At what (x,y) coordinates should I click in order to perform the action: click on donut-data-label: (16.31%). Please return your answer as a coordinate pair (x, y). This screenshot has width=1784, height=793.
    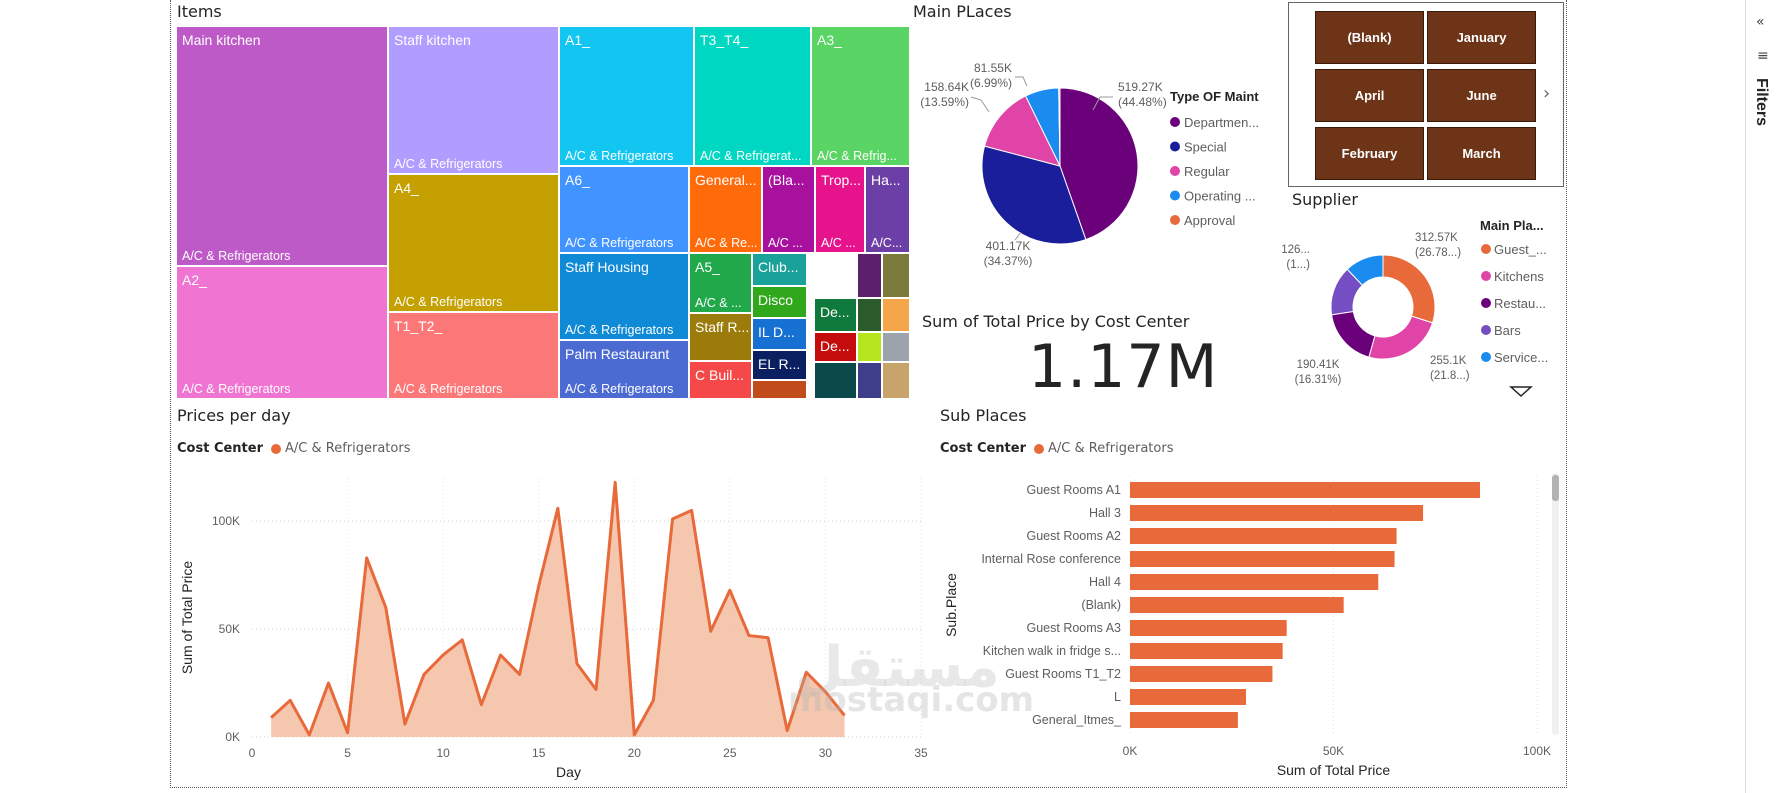
    Looking at the image, I should click on (1318, 380).